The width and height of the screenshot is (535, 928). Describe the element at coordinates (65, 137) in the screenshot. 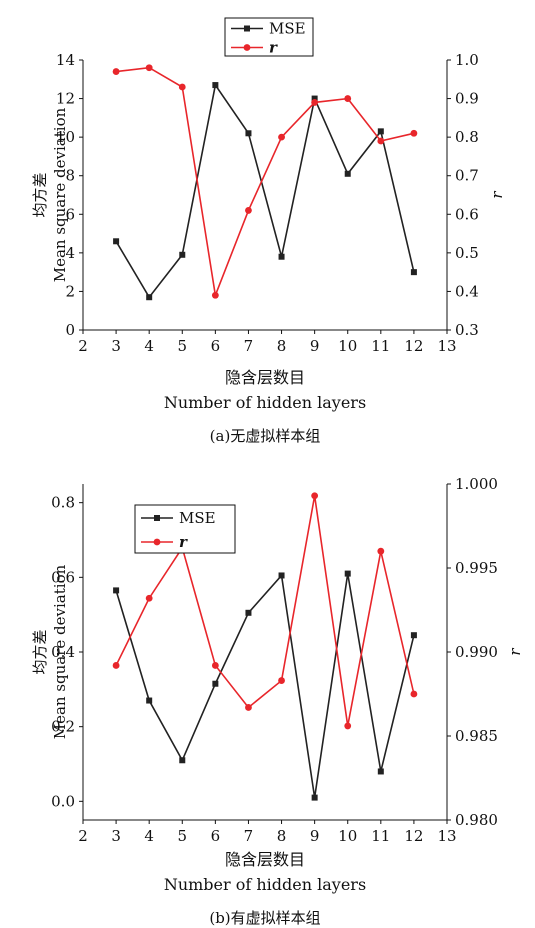

I see `y-tick-label: 10` at that location.